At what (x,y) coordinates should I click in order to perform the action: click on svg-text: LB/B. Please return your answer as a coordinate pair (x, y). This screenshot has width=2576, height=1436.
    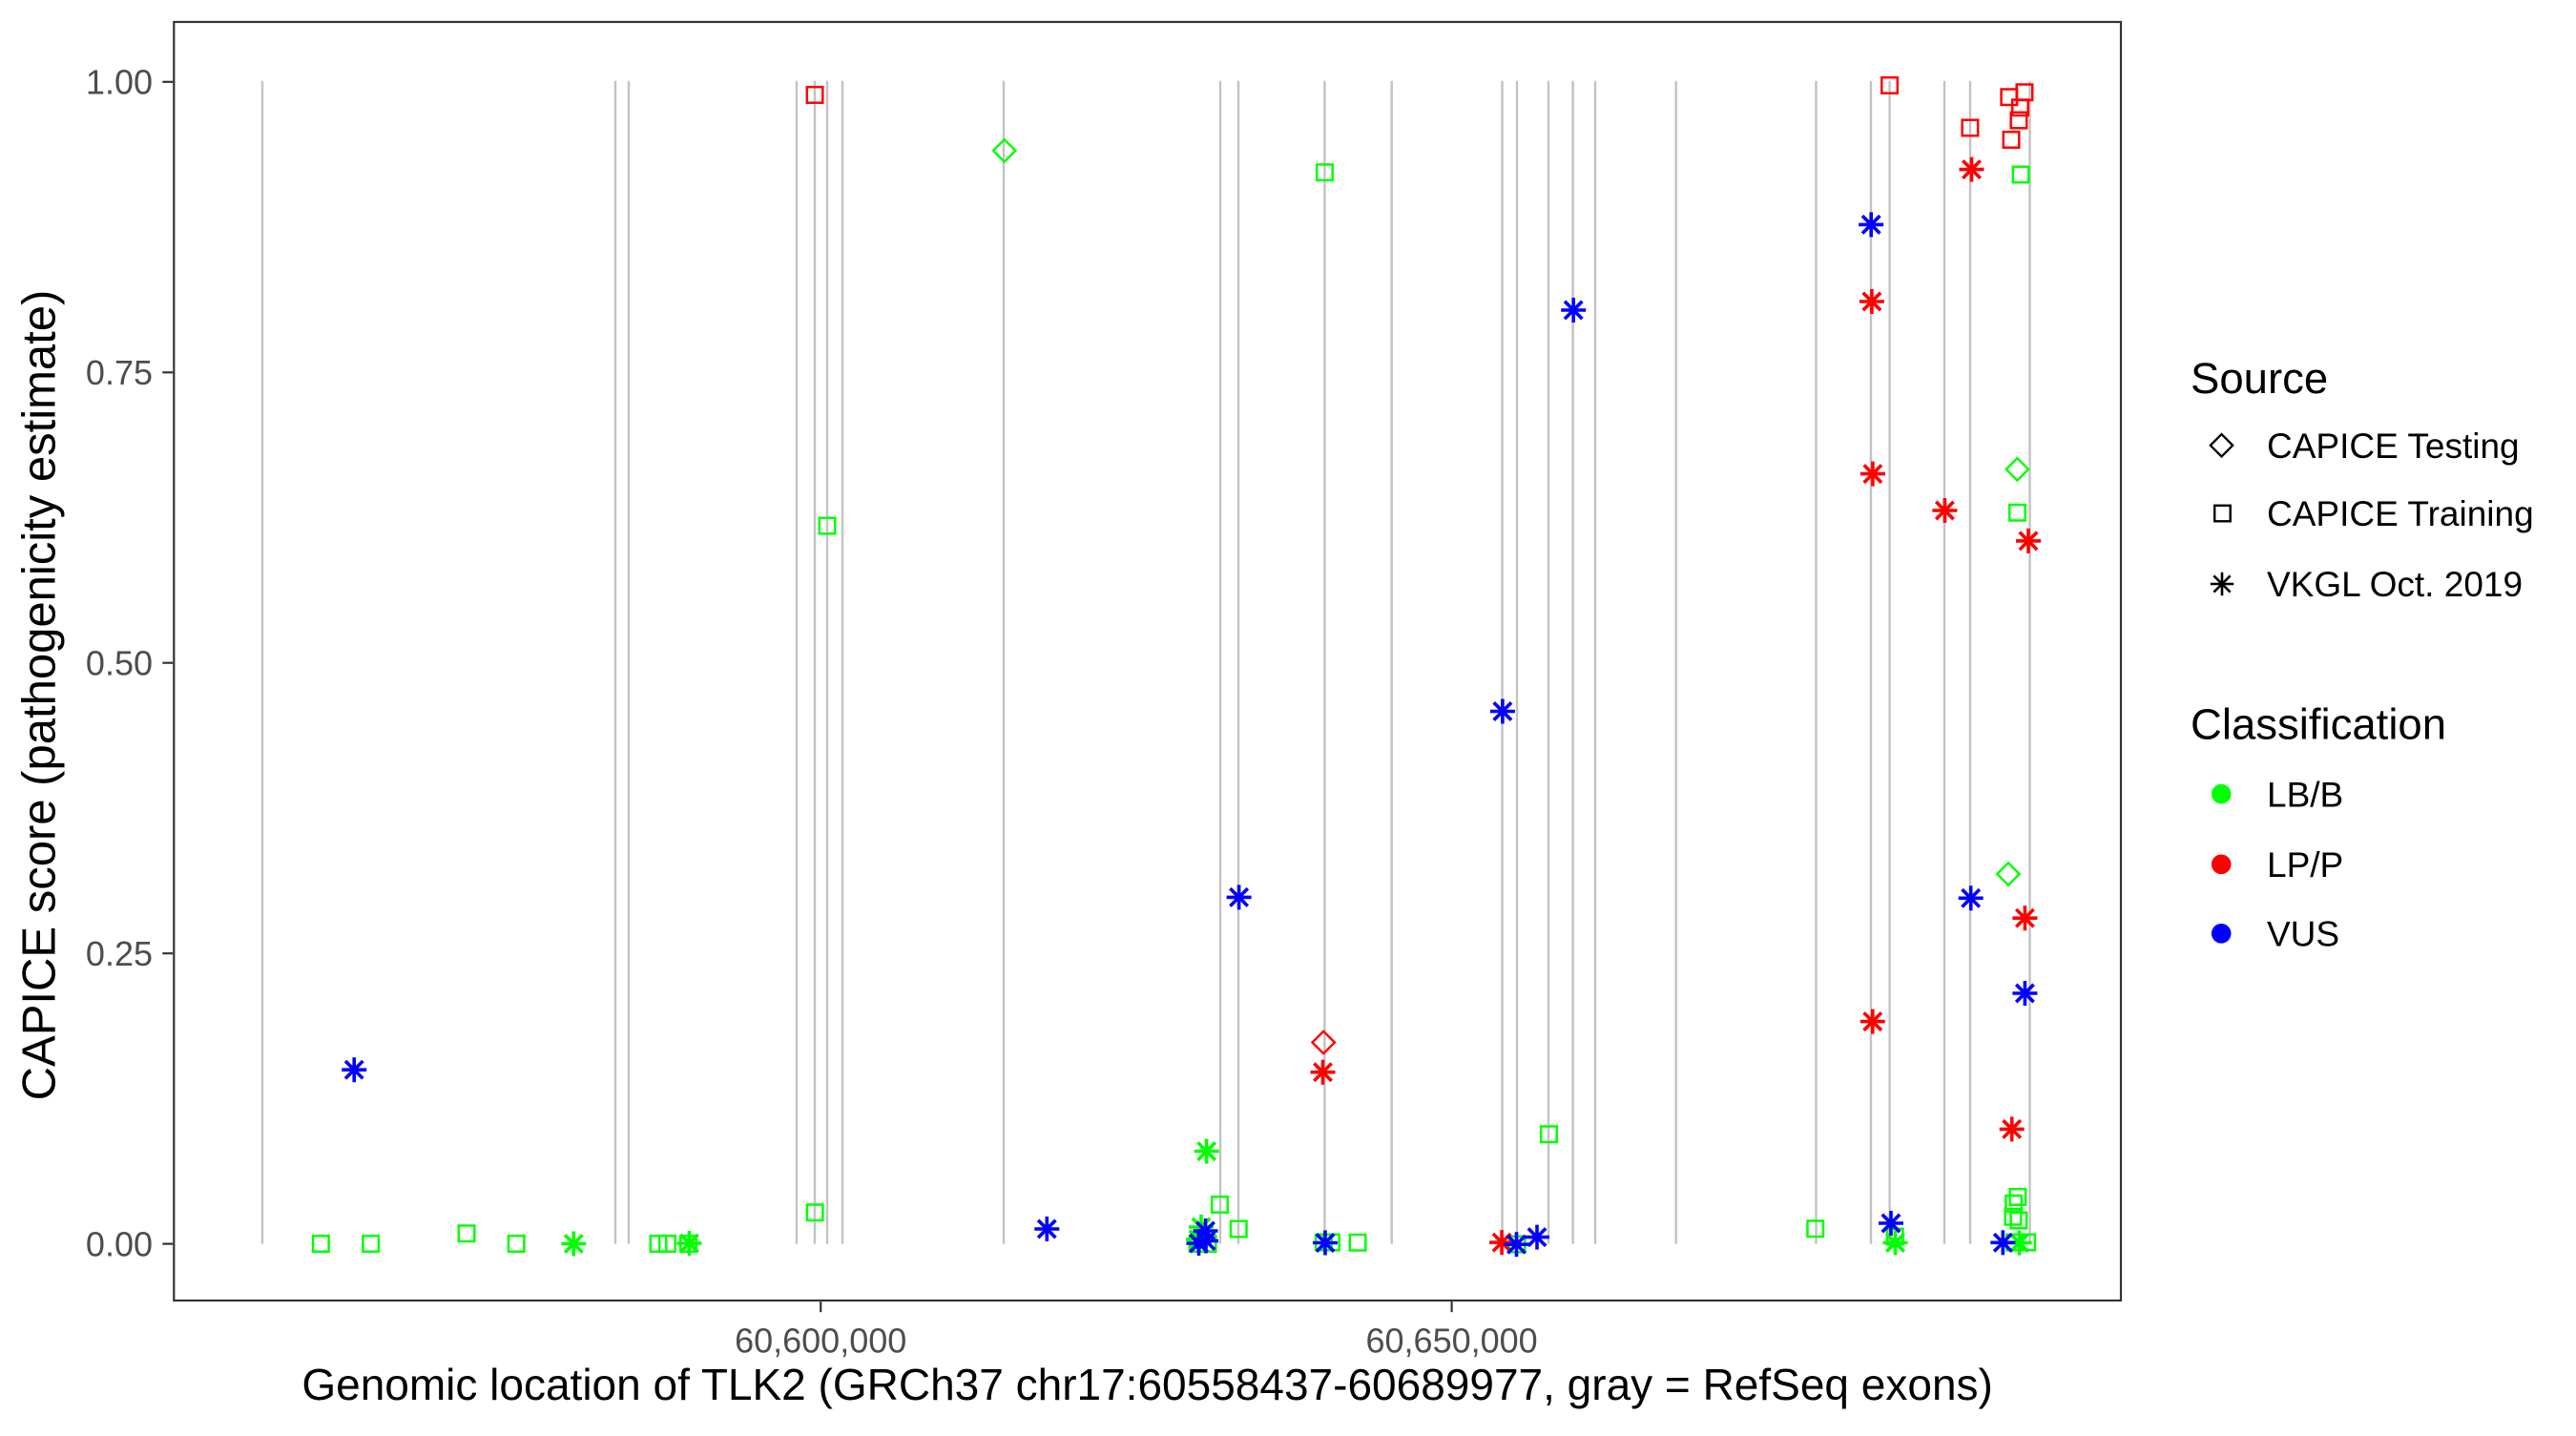
    Looking at the image, I should click on (2305, 794).